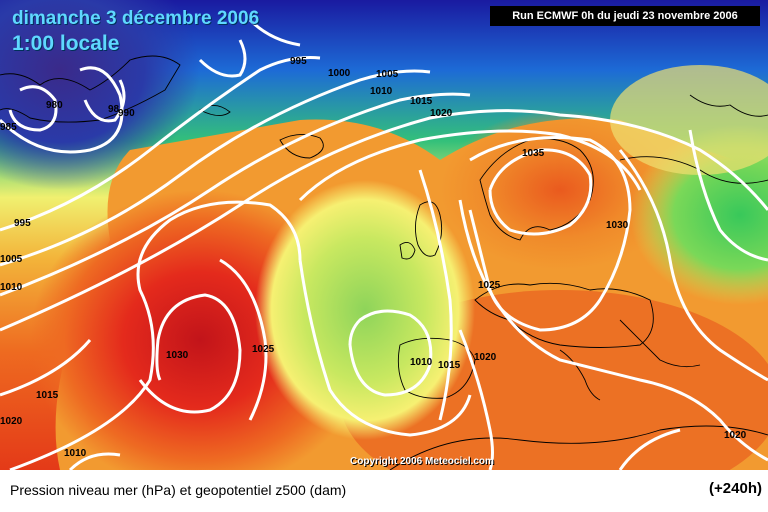 The height and width of the screenshot is (512, 768). Describe the element at coordinates (435, 295) in the screenshot. I see `isobar-1015-meridian` at that location.